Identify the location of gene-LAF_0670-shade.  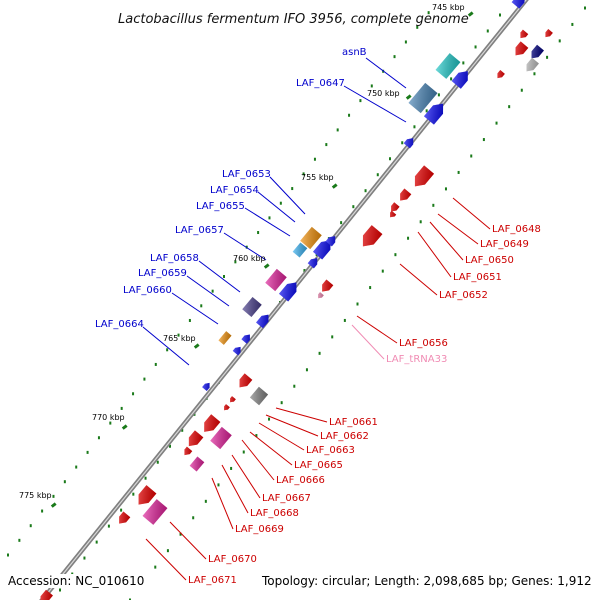
(147, 495).